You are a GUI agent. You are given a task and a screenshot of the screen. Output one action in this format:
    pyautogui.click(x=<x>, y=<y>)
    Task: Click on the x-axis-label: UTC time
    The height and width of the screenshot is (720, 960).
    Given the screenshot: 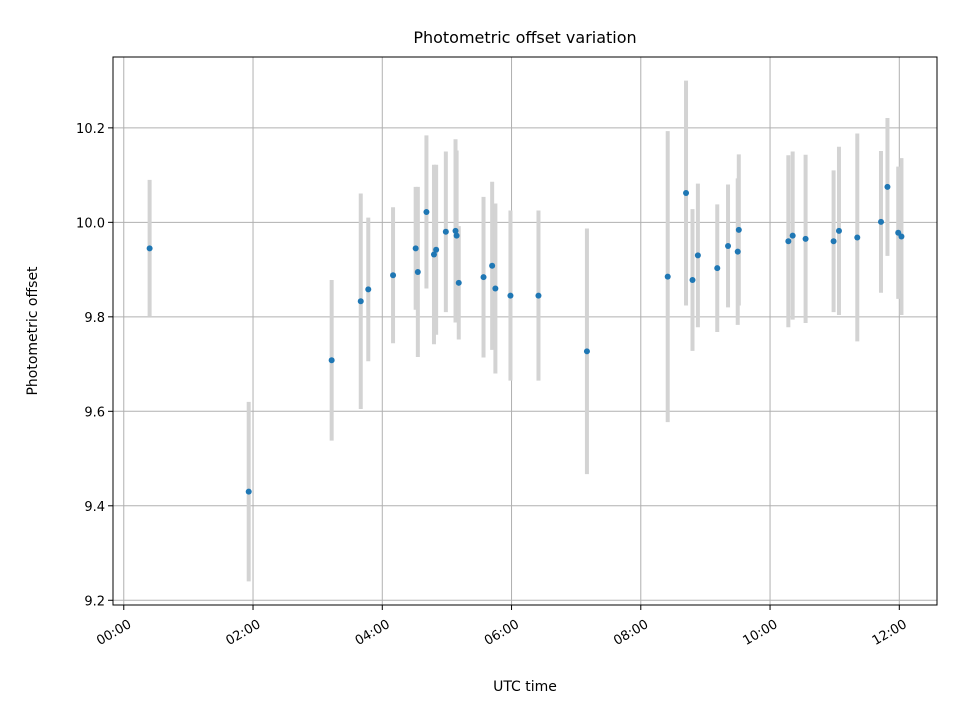 What is the action you would take?
    pyautogui.click(x=525, y=687)
    